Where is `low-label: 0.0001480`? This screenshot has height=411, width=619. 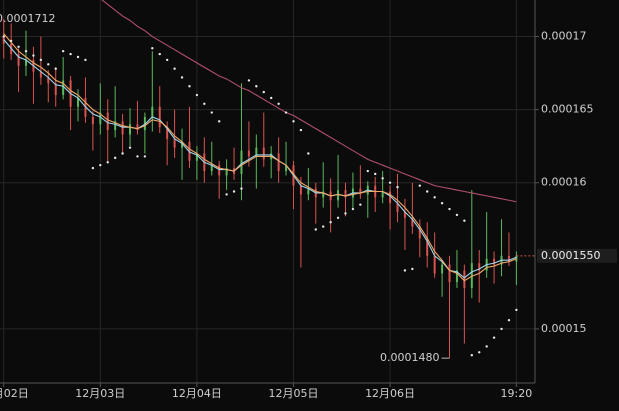 low-label: 0.0001480 is located at coordinates (410, 357).